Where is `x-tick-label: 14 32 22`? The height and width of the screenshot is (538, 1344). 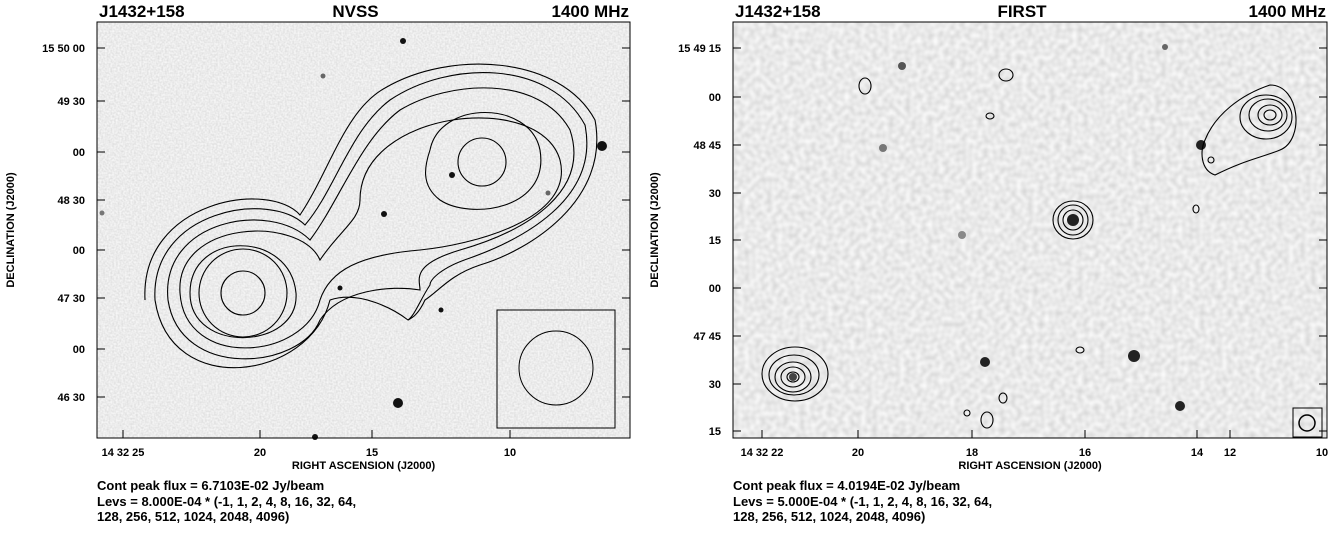
x-tick-label: 14 32 22 is located at coordinates (762, 453).